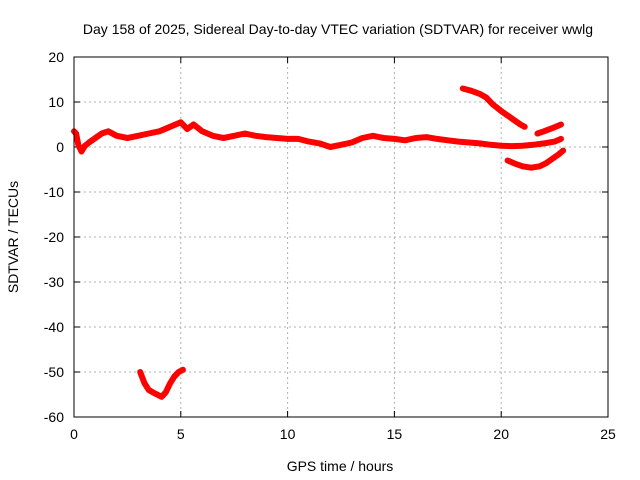  I want to click on x-tick-label: 10, so click(288, 434).